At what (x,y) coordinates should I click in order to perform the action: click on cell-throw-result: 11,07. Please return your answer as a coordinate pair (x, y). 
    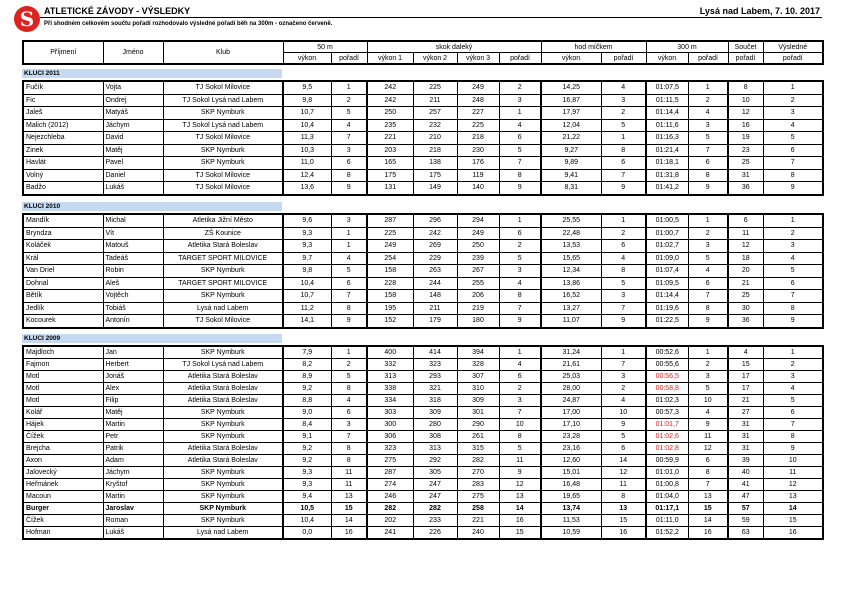
    Looking at the image, I should click on (571, 321).